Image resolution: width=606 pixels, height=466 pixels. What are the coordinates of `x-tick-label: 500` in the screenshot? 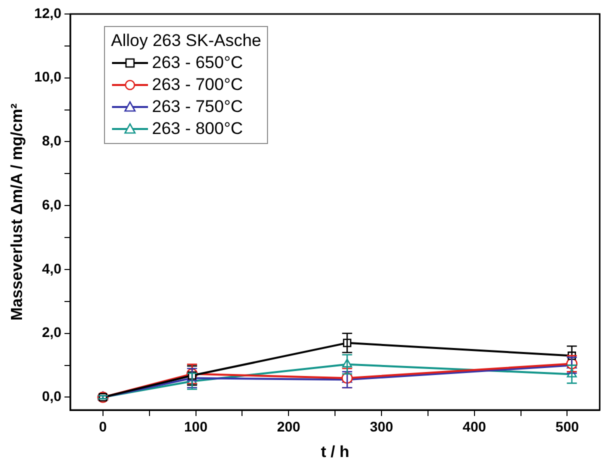 It's located at (568, 426).